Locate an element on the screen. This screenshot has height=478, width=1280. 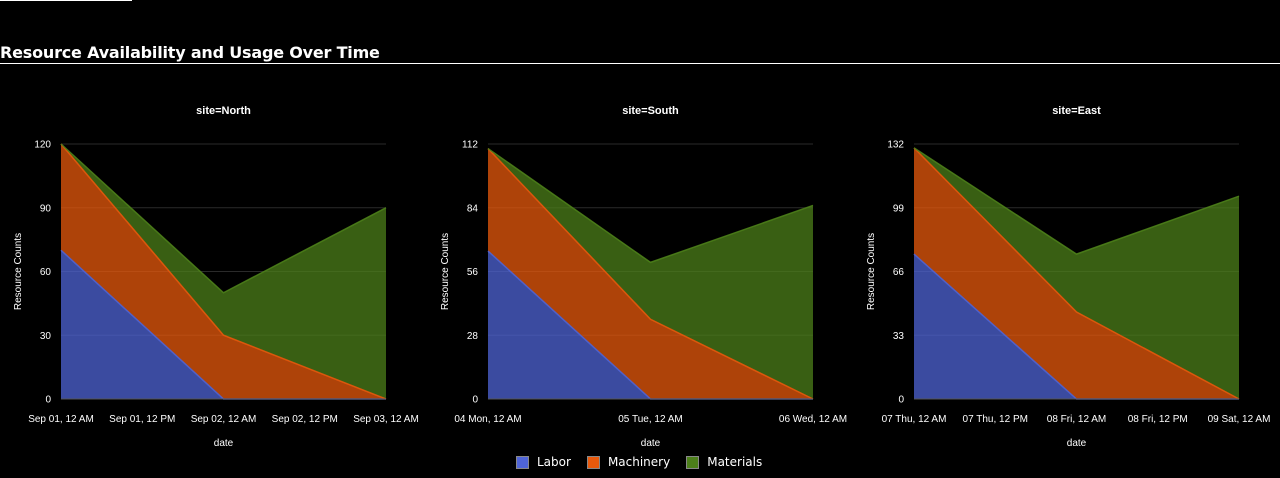
top-tab-indicator is located at coordinates (66, 0).